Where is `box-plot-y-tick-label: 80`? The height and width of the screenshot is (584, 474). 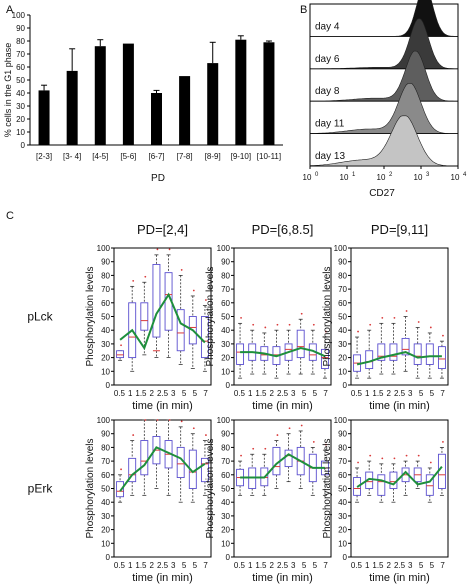 box-plot-y-tick-label: 80 is located at coordinates (225, 447).